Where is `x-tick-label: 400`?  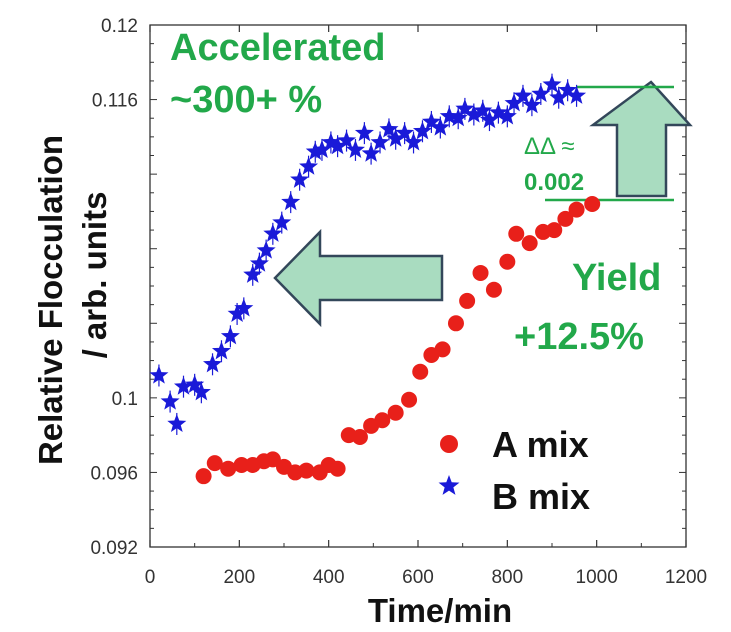
x-tick-label: 400 is located at coordinates (329, 577).